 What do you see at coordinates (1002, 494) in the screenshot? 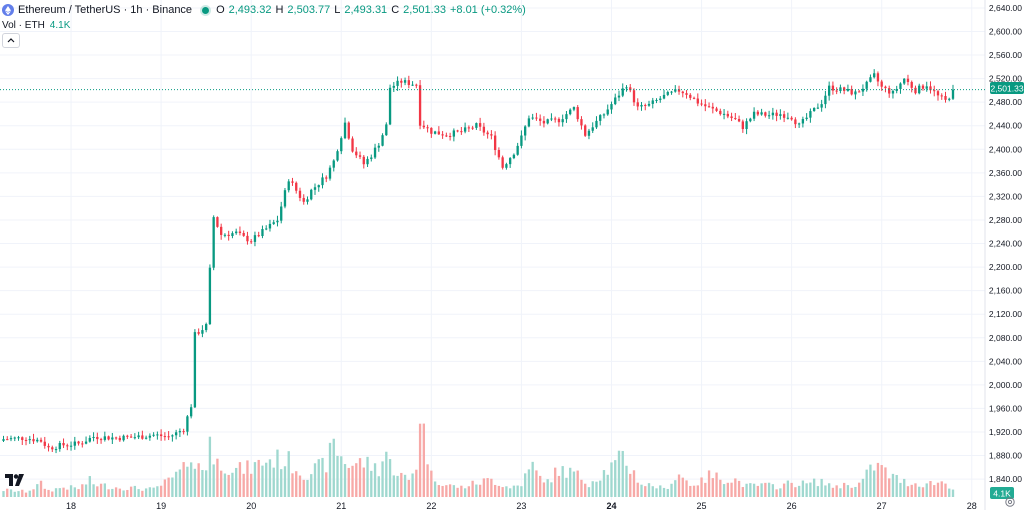
I see `volume-badge: 4.1K` at bounding box center [1002, 494].